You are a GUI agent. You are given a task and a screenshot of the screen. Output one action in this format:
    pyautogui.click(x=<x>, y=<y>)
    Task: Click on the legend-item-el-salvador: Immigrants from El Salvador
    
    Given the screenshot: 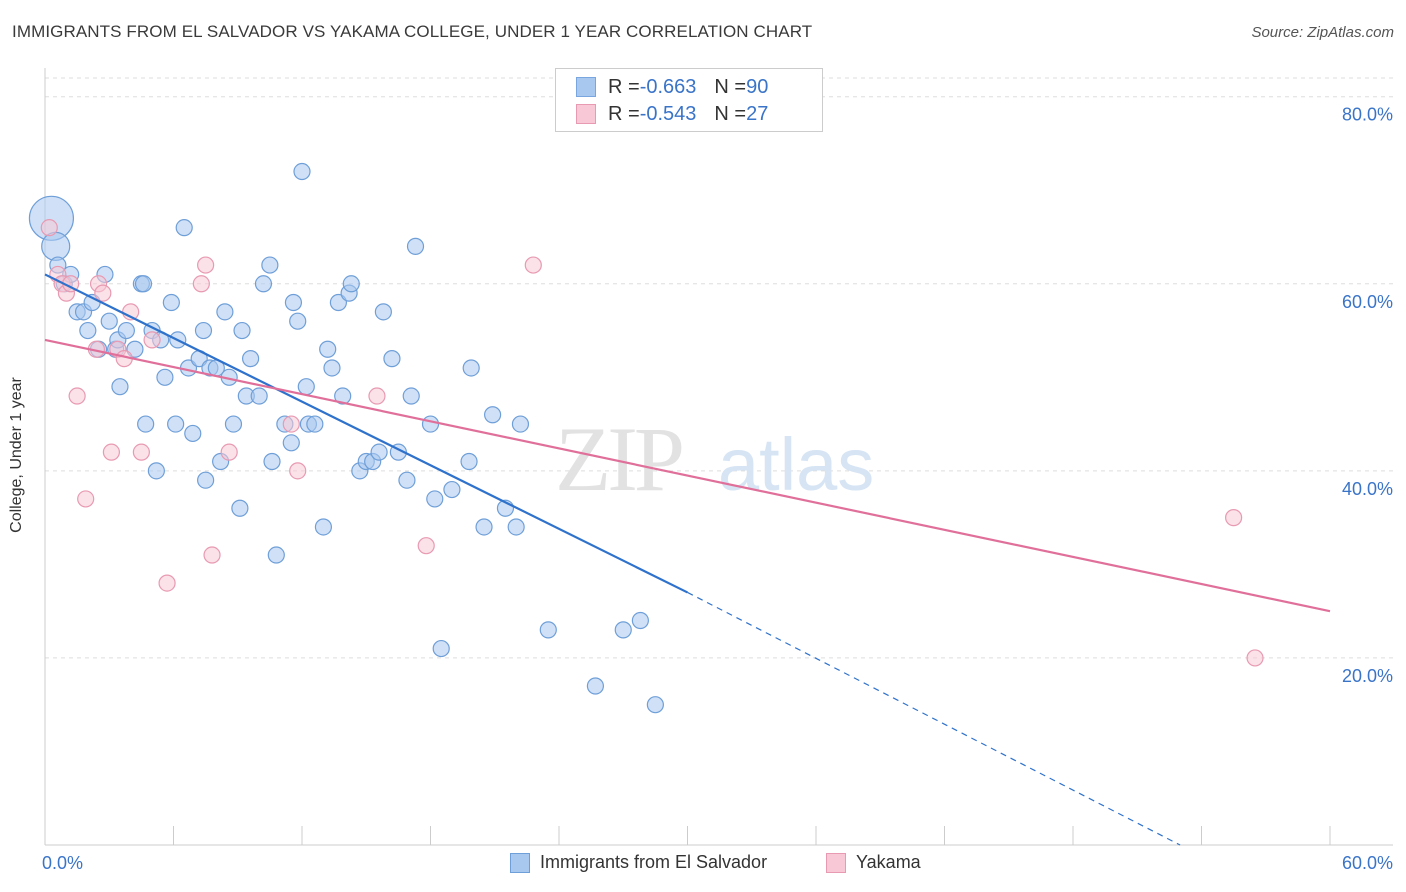 What is the action you would take?
    pyautogui.click(x=638, y=862)
    